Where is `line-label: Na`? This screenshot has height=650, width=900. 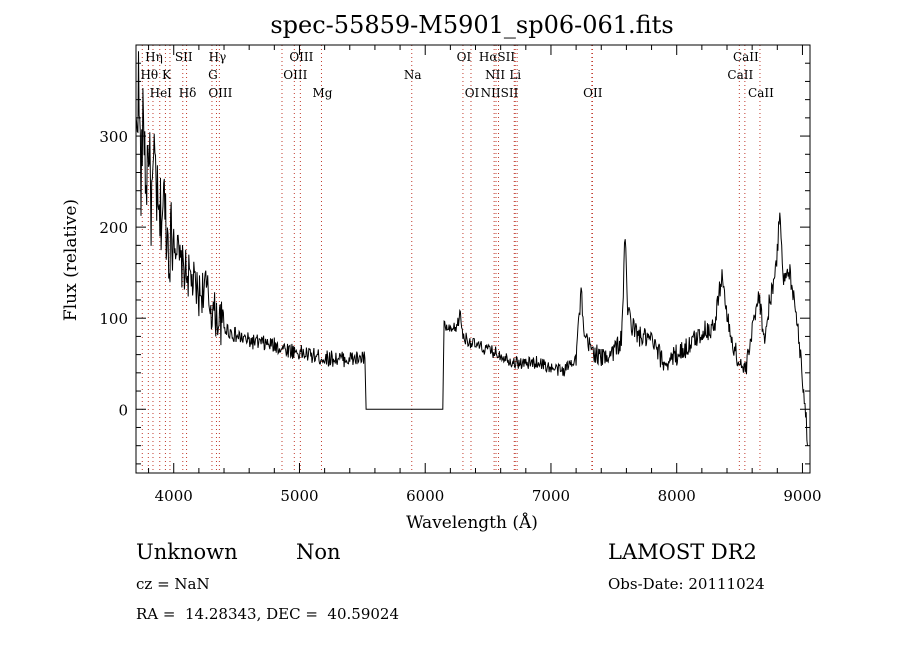
line-label: Na is located at coordinates (413, 75).